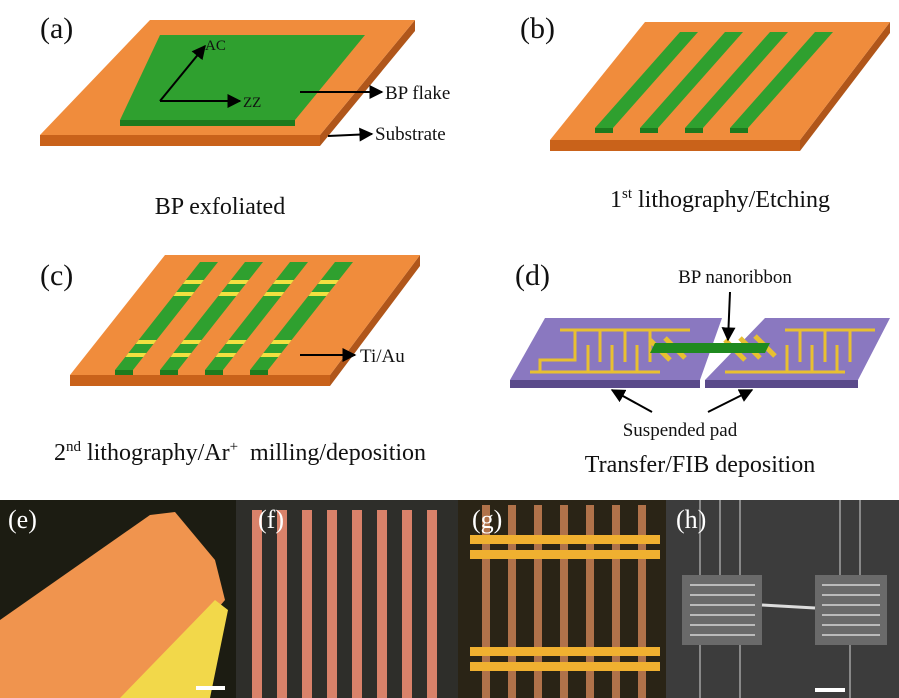  Describe the element at coordinates (731, 200) in the screenshot. I see `caption-part: lithography/Etching` at that location.